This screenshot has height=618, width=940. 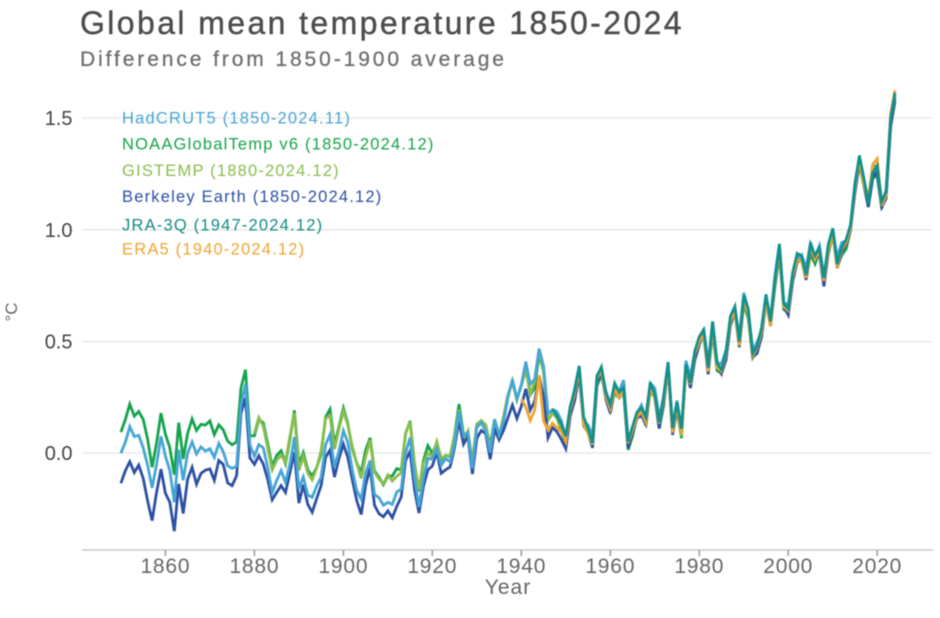 What do you see at coordinates (11, 311) in the screenshot?
I see `svg-text: °C` at bounding box center [11, 311].